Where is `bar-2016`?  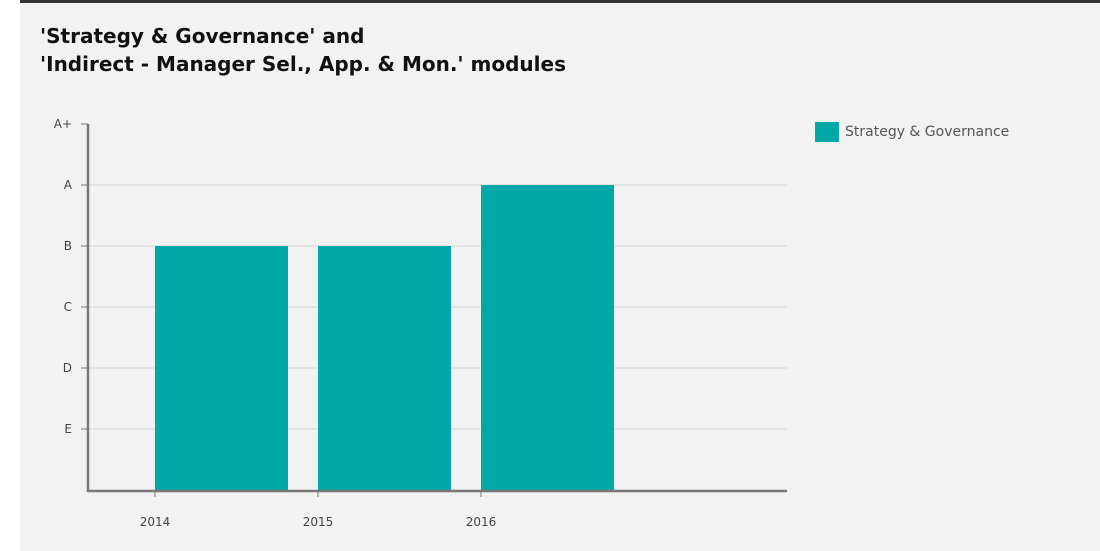
bar-2016 is located at coordinates (547, 338).